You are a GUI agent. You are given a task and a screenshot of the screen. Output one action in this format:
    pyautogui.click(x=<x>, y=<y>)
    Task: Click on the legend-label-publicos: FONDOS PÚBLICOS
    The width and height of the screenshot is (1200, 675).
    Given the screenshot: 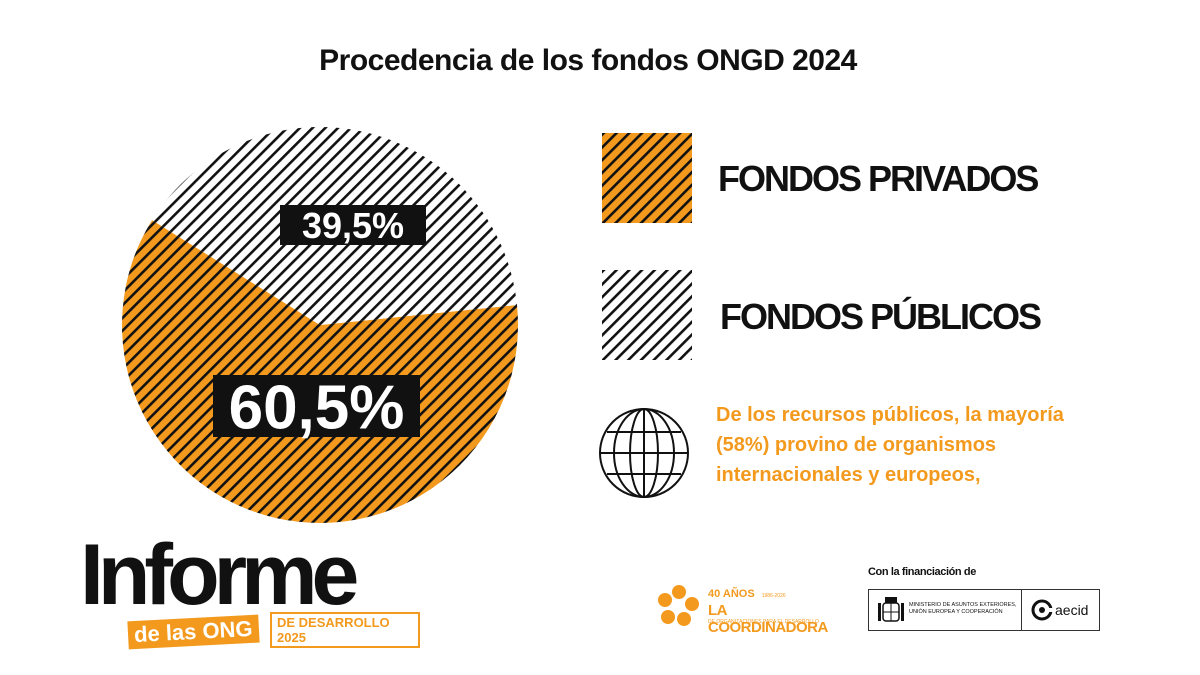 What is the action you would take?
    pyautogui.click(x=881, y=316)
    